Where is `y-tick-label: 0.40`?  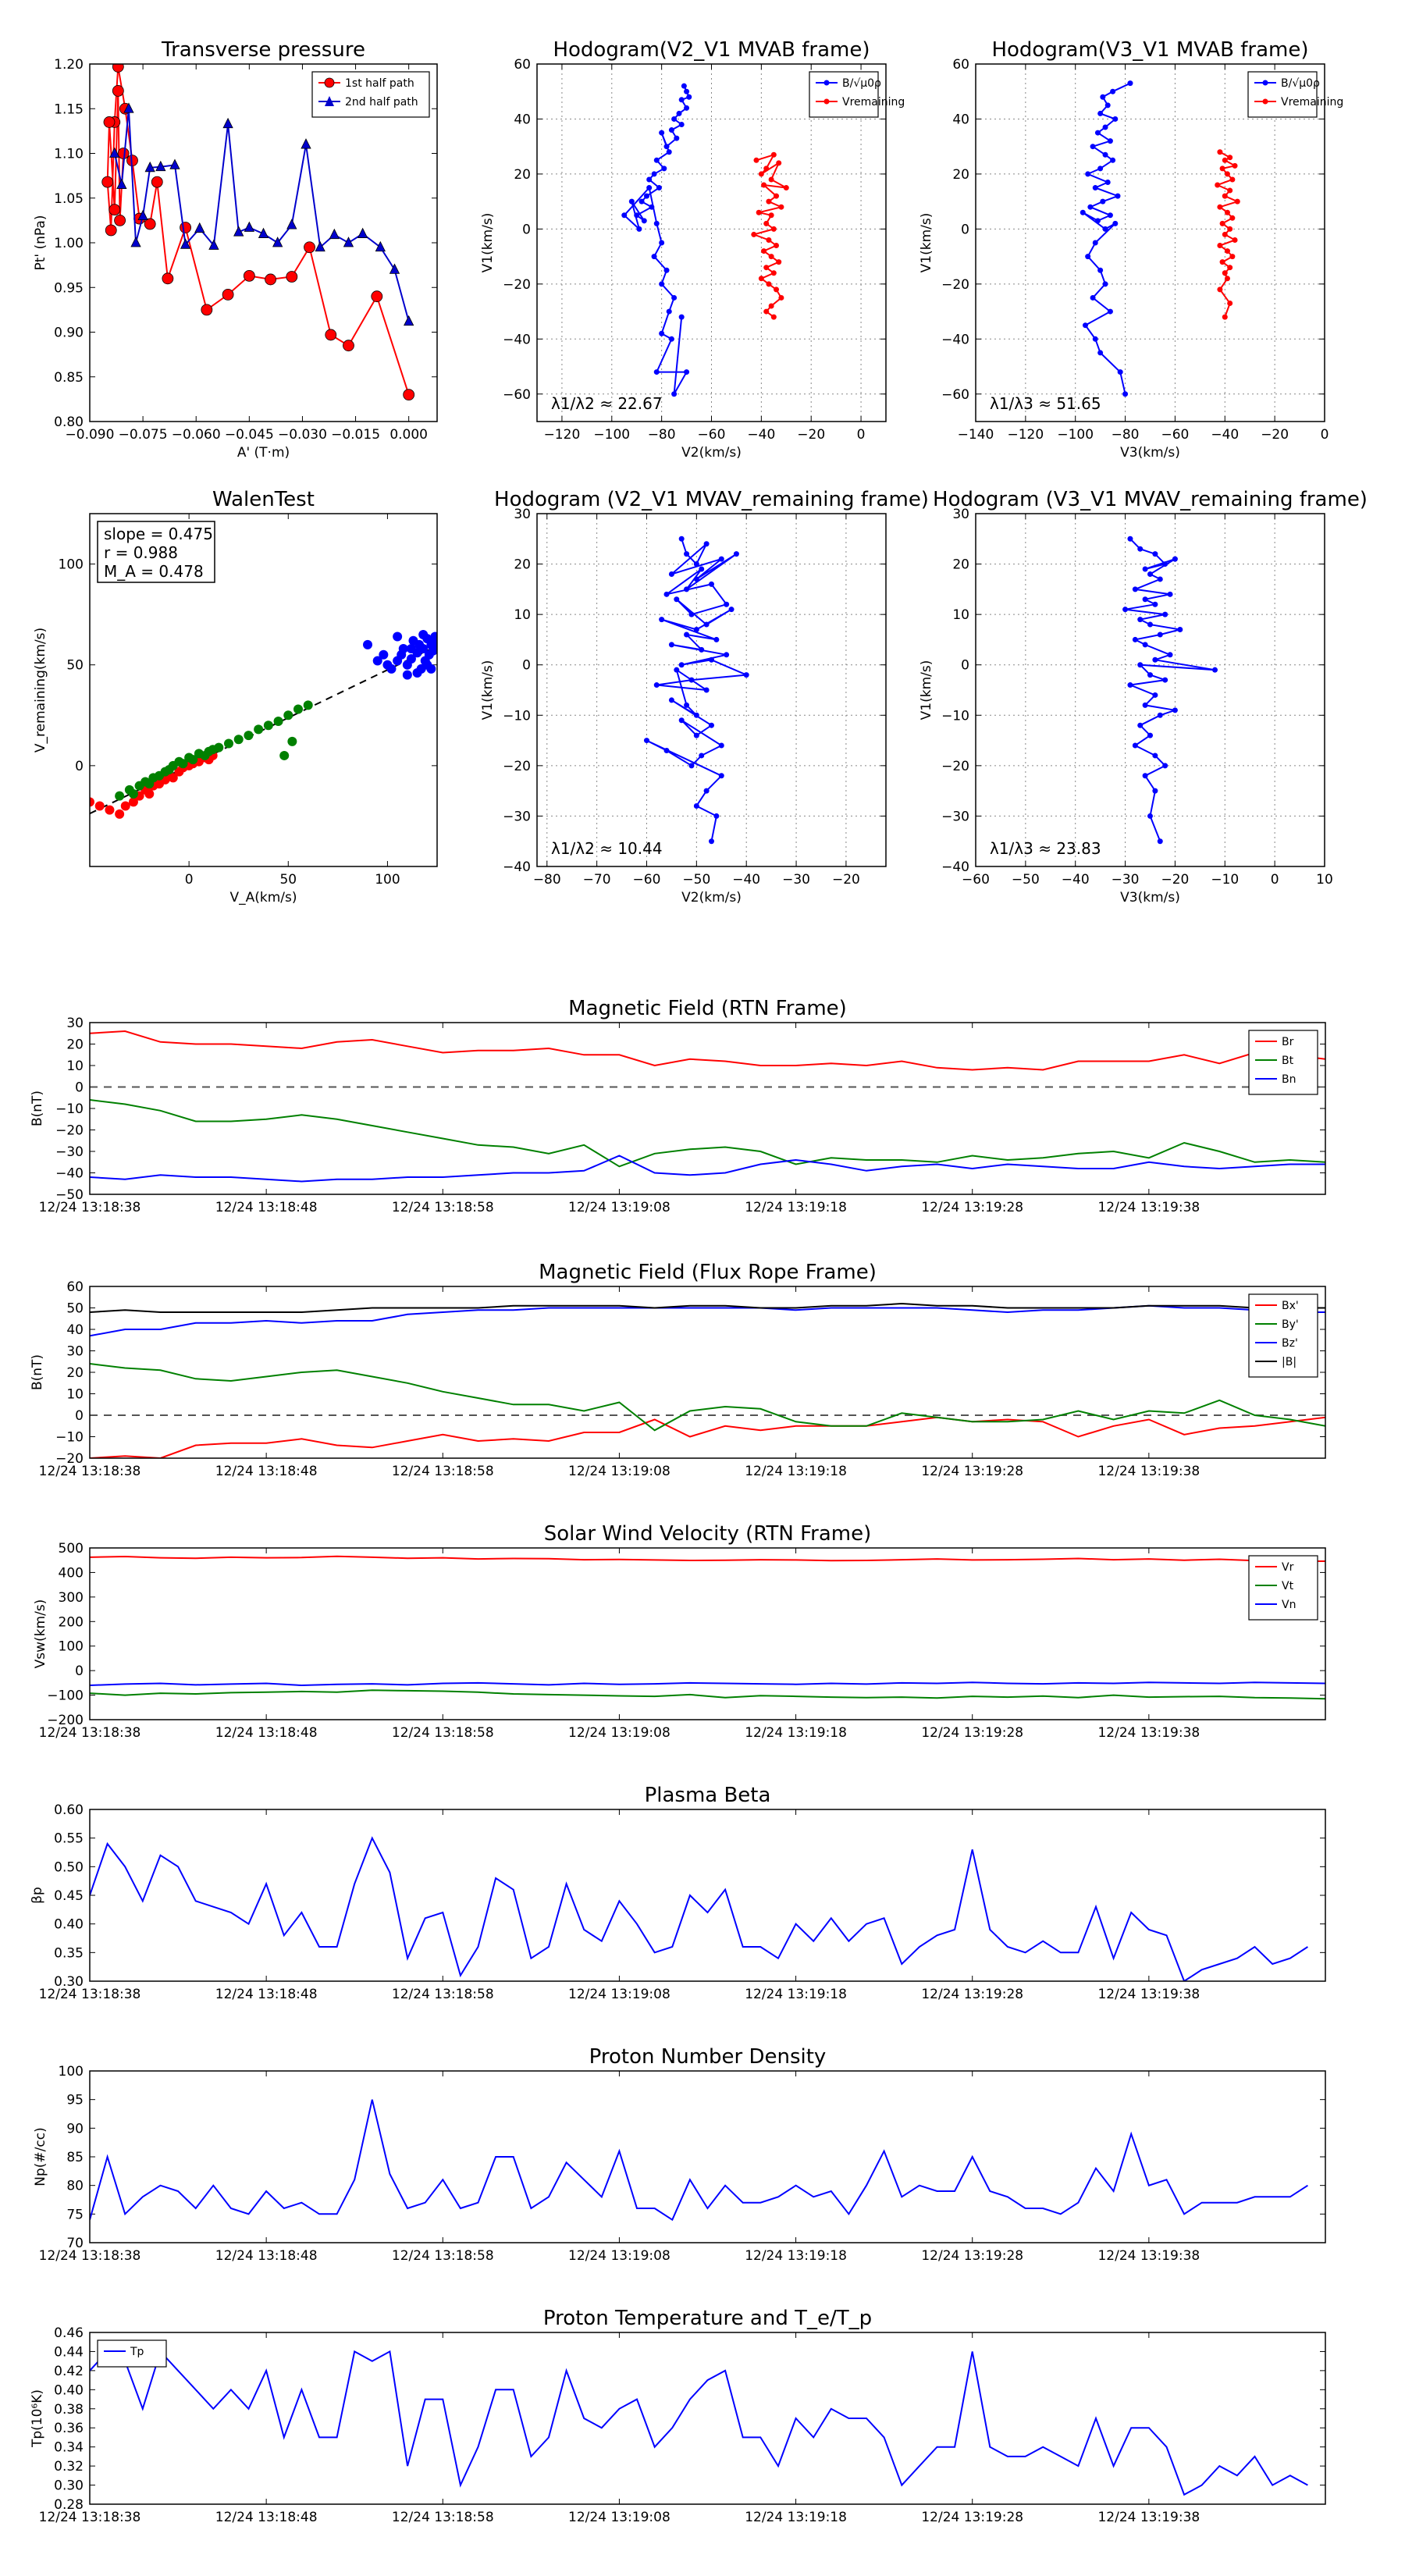
y-tick-label: 0.40 is located at coordinates (69, 2390).